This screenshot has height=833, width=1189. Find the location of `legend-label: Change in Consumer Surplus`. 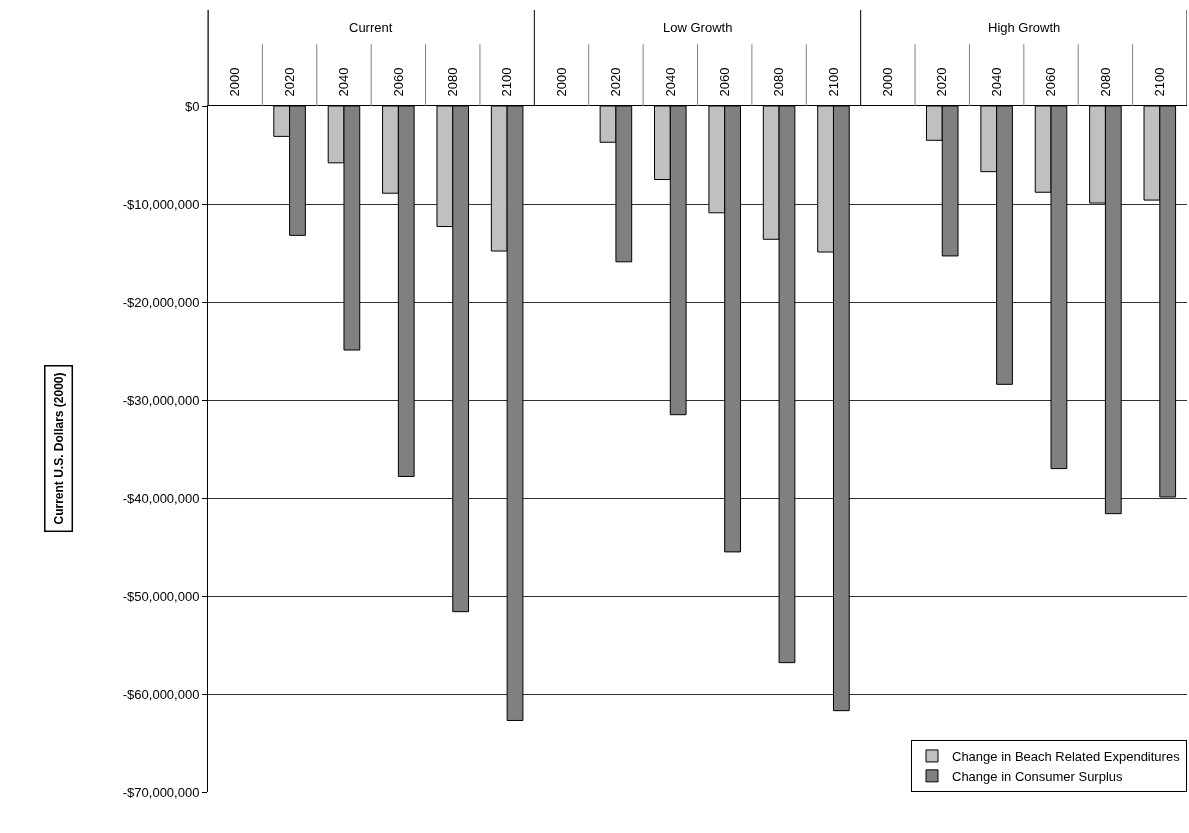

legend-label: Change in Consumer Surplus is located at coordinates (1038, 776).